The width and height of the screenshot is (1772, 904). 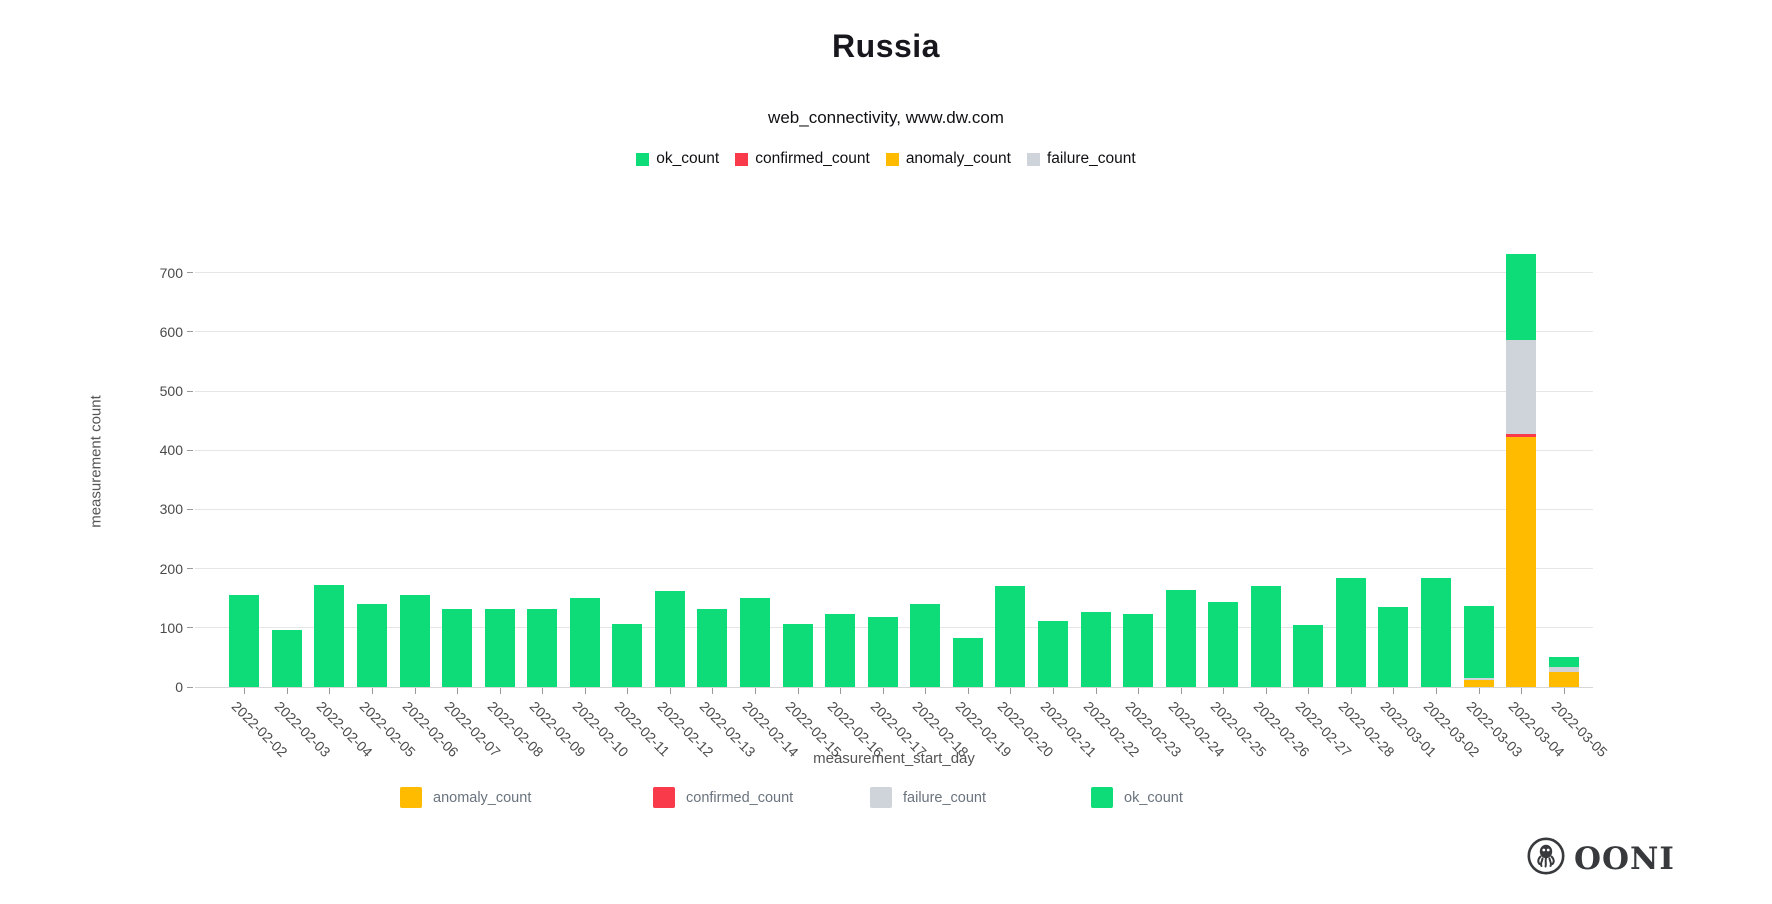 I want to click on legend-swatch-ok_count, so click(x=1102, y=797).